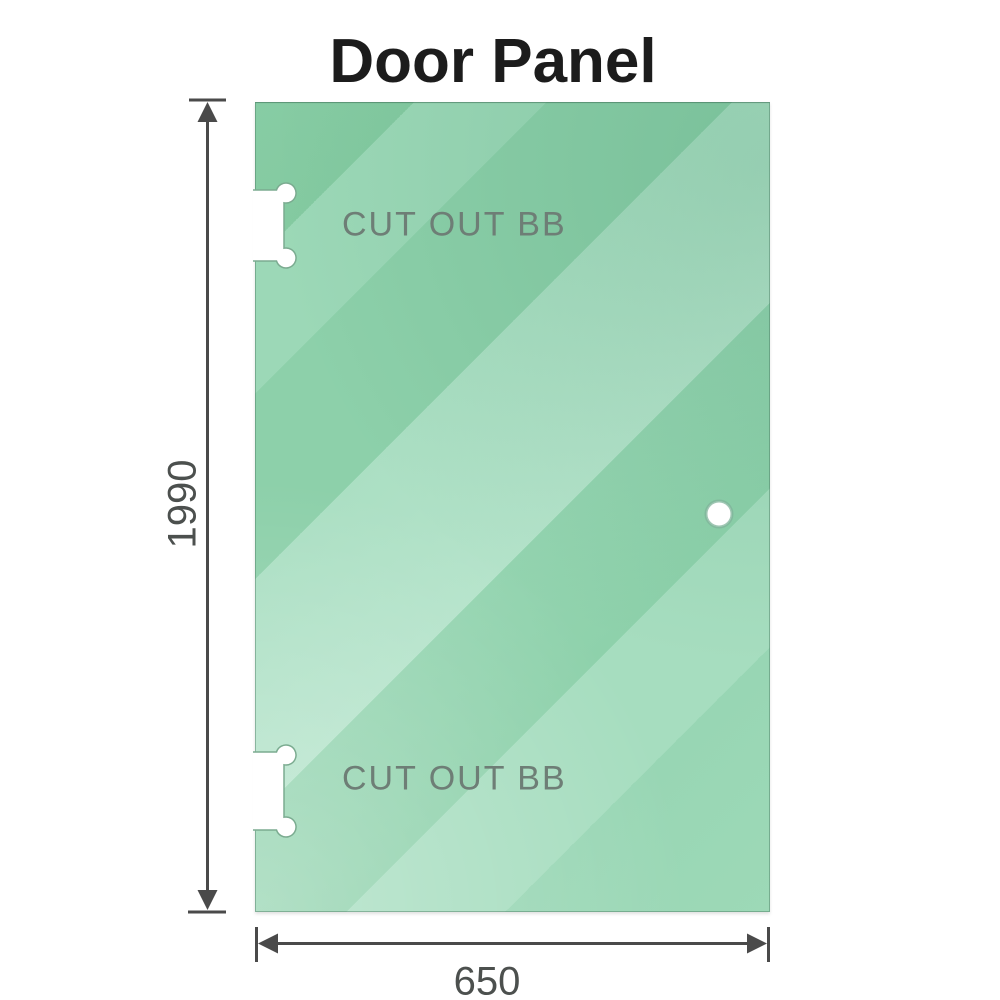 The width and height of the screenshot is (1000, 1000). I want to click on height-dimension-value: 1990, so click(182, 504).